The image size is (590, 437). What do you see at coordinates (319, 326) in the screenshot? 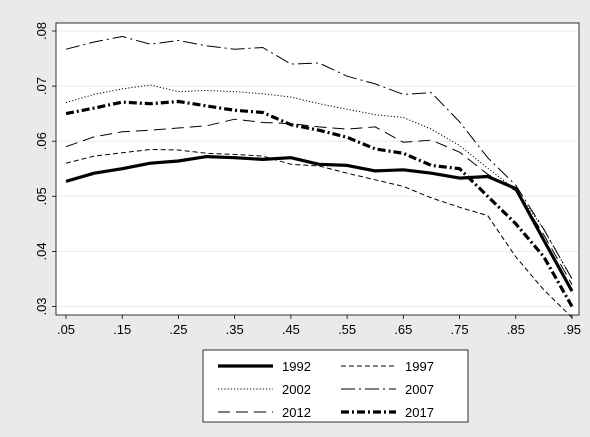
I see `x-axis: .05 .15 .25 .35 .45 .55 .65 .75 .85 .95` at bounding box center [319, 326].